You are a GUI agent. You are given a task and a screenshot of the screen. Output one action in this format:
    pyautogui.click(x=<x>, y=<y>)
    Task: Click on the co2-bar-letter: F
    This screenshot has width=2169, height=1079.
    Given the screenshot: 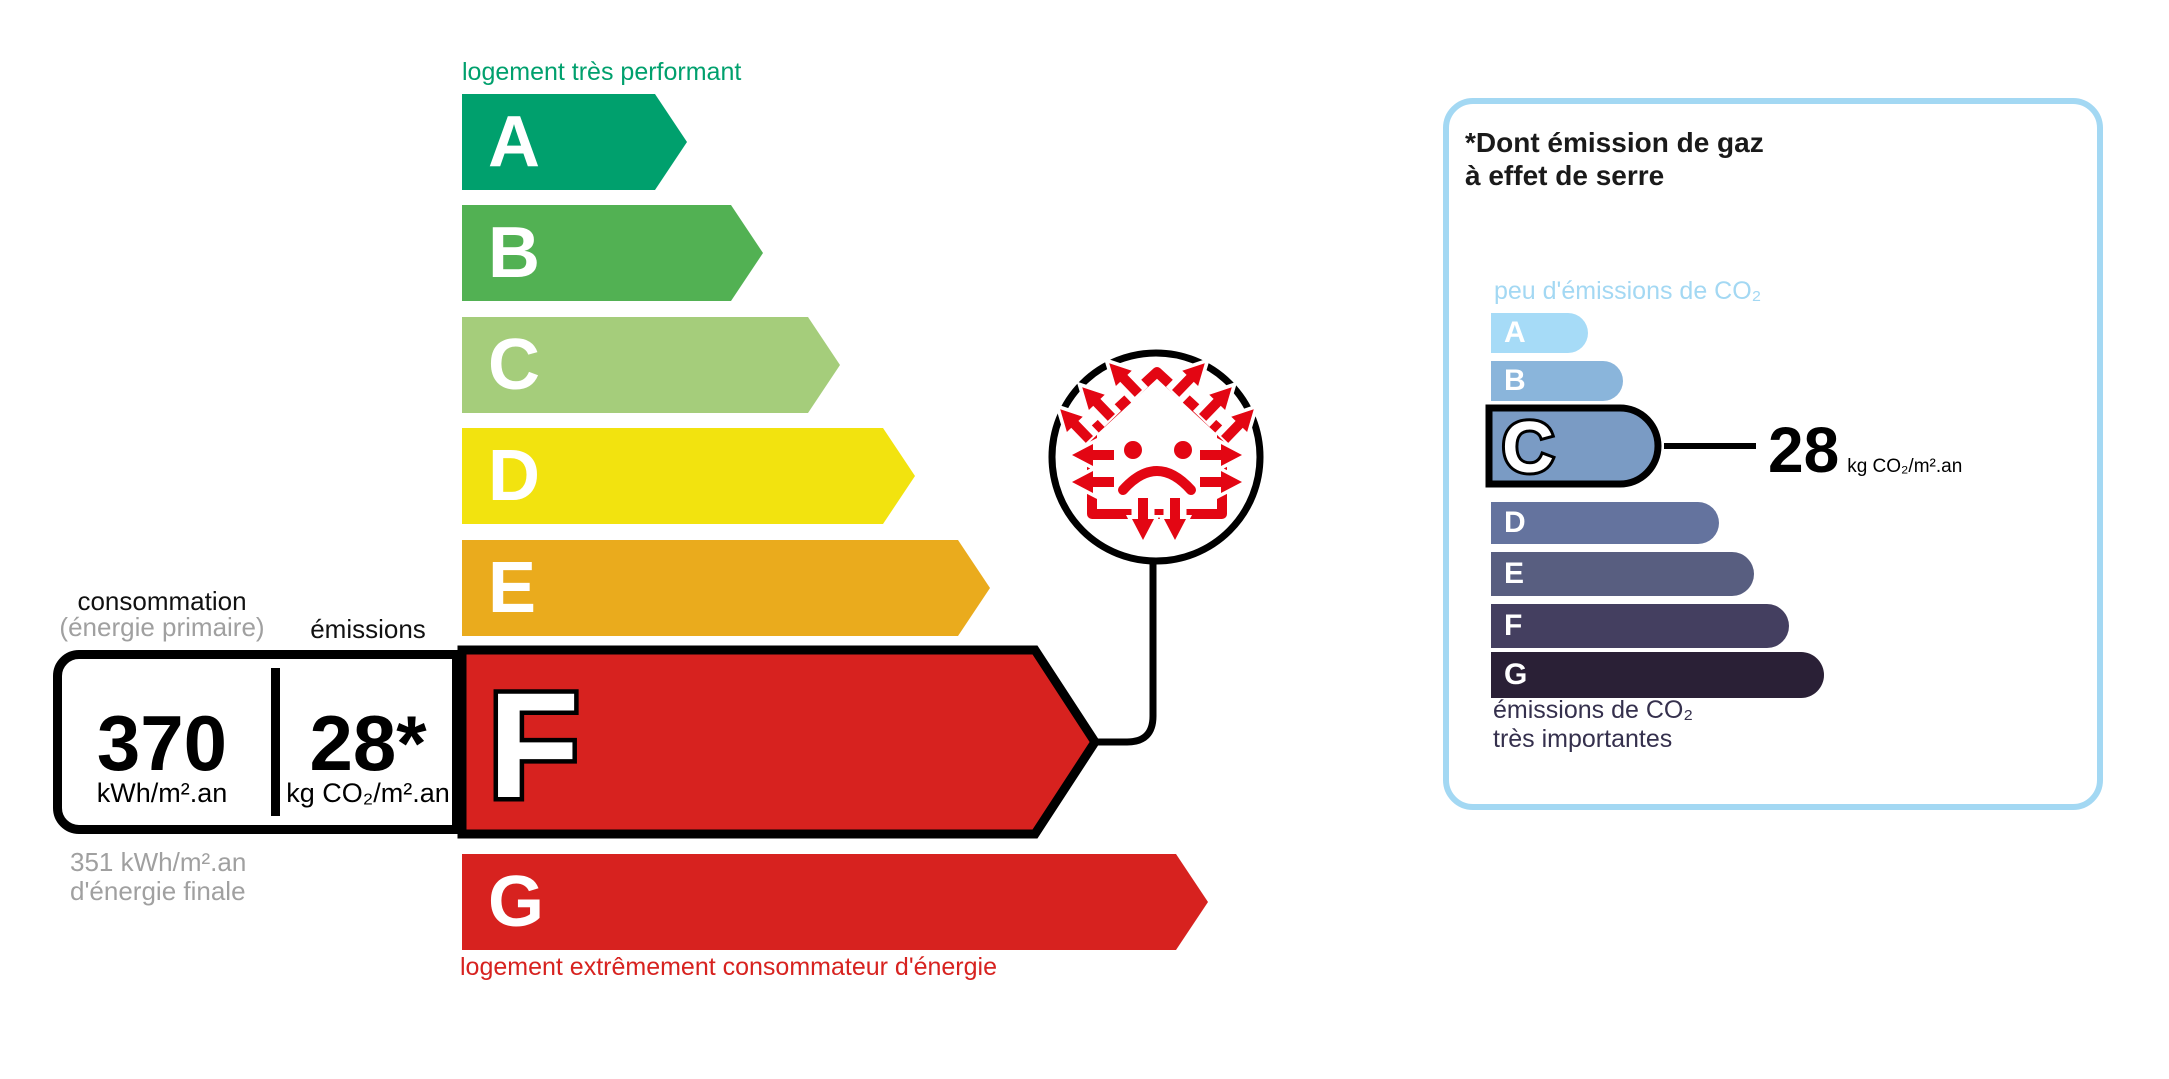 What is the action you would take?
    pyautogui.click(x=1513, y=625)
    